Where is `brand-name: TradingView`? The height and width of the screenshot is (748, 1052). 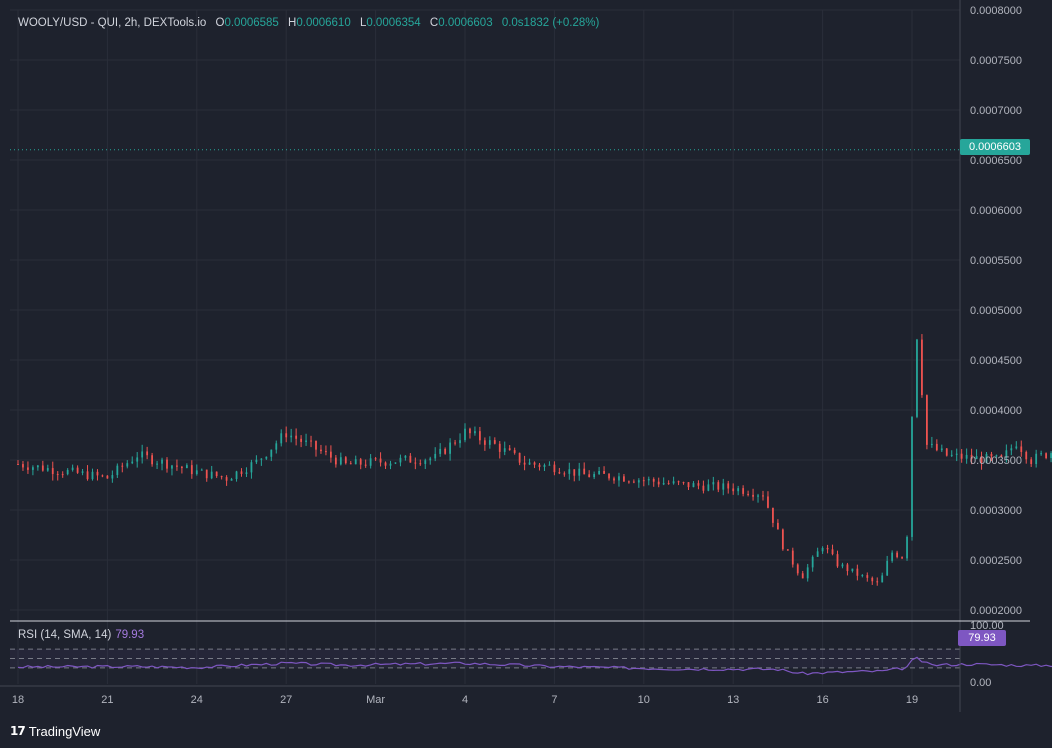
brand-name: TradingView is located at coordinates (64, 731).